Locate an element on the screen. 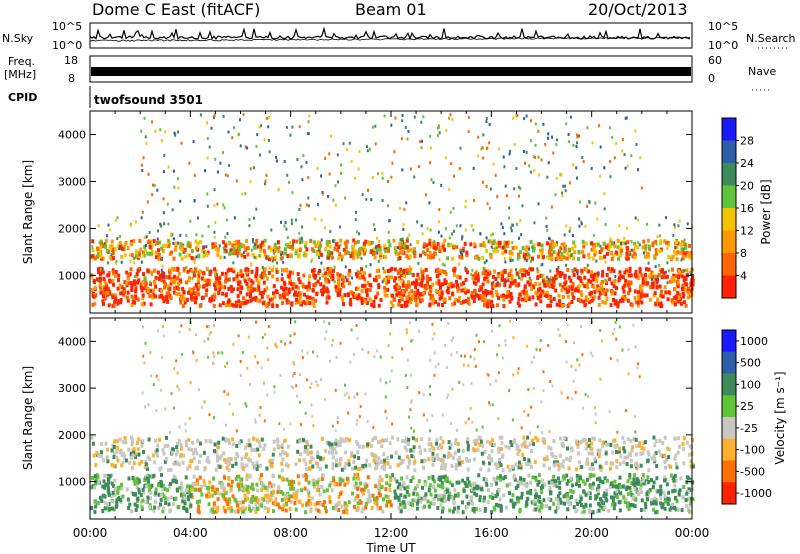 The image size is (800, 554). y-tick-label: 3000 is located at coordinates (72, 181).